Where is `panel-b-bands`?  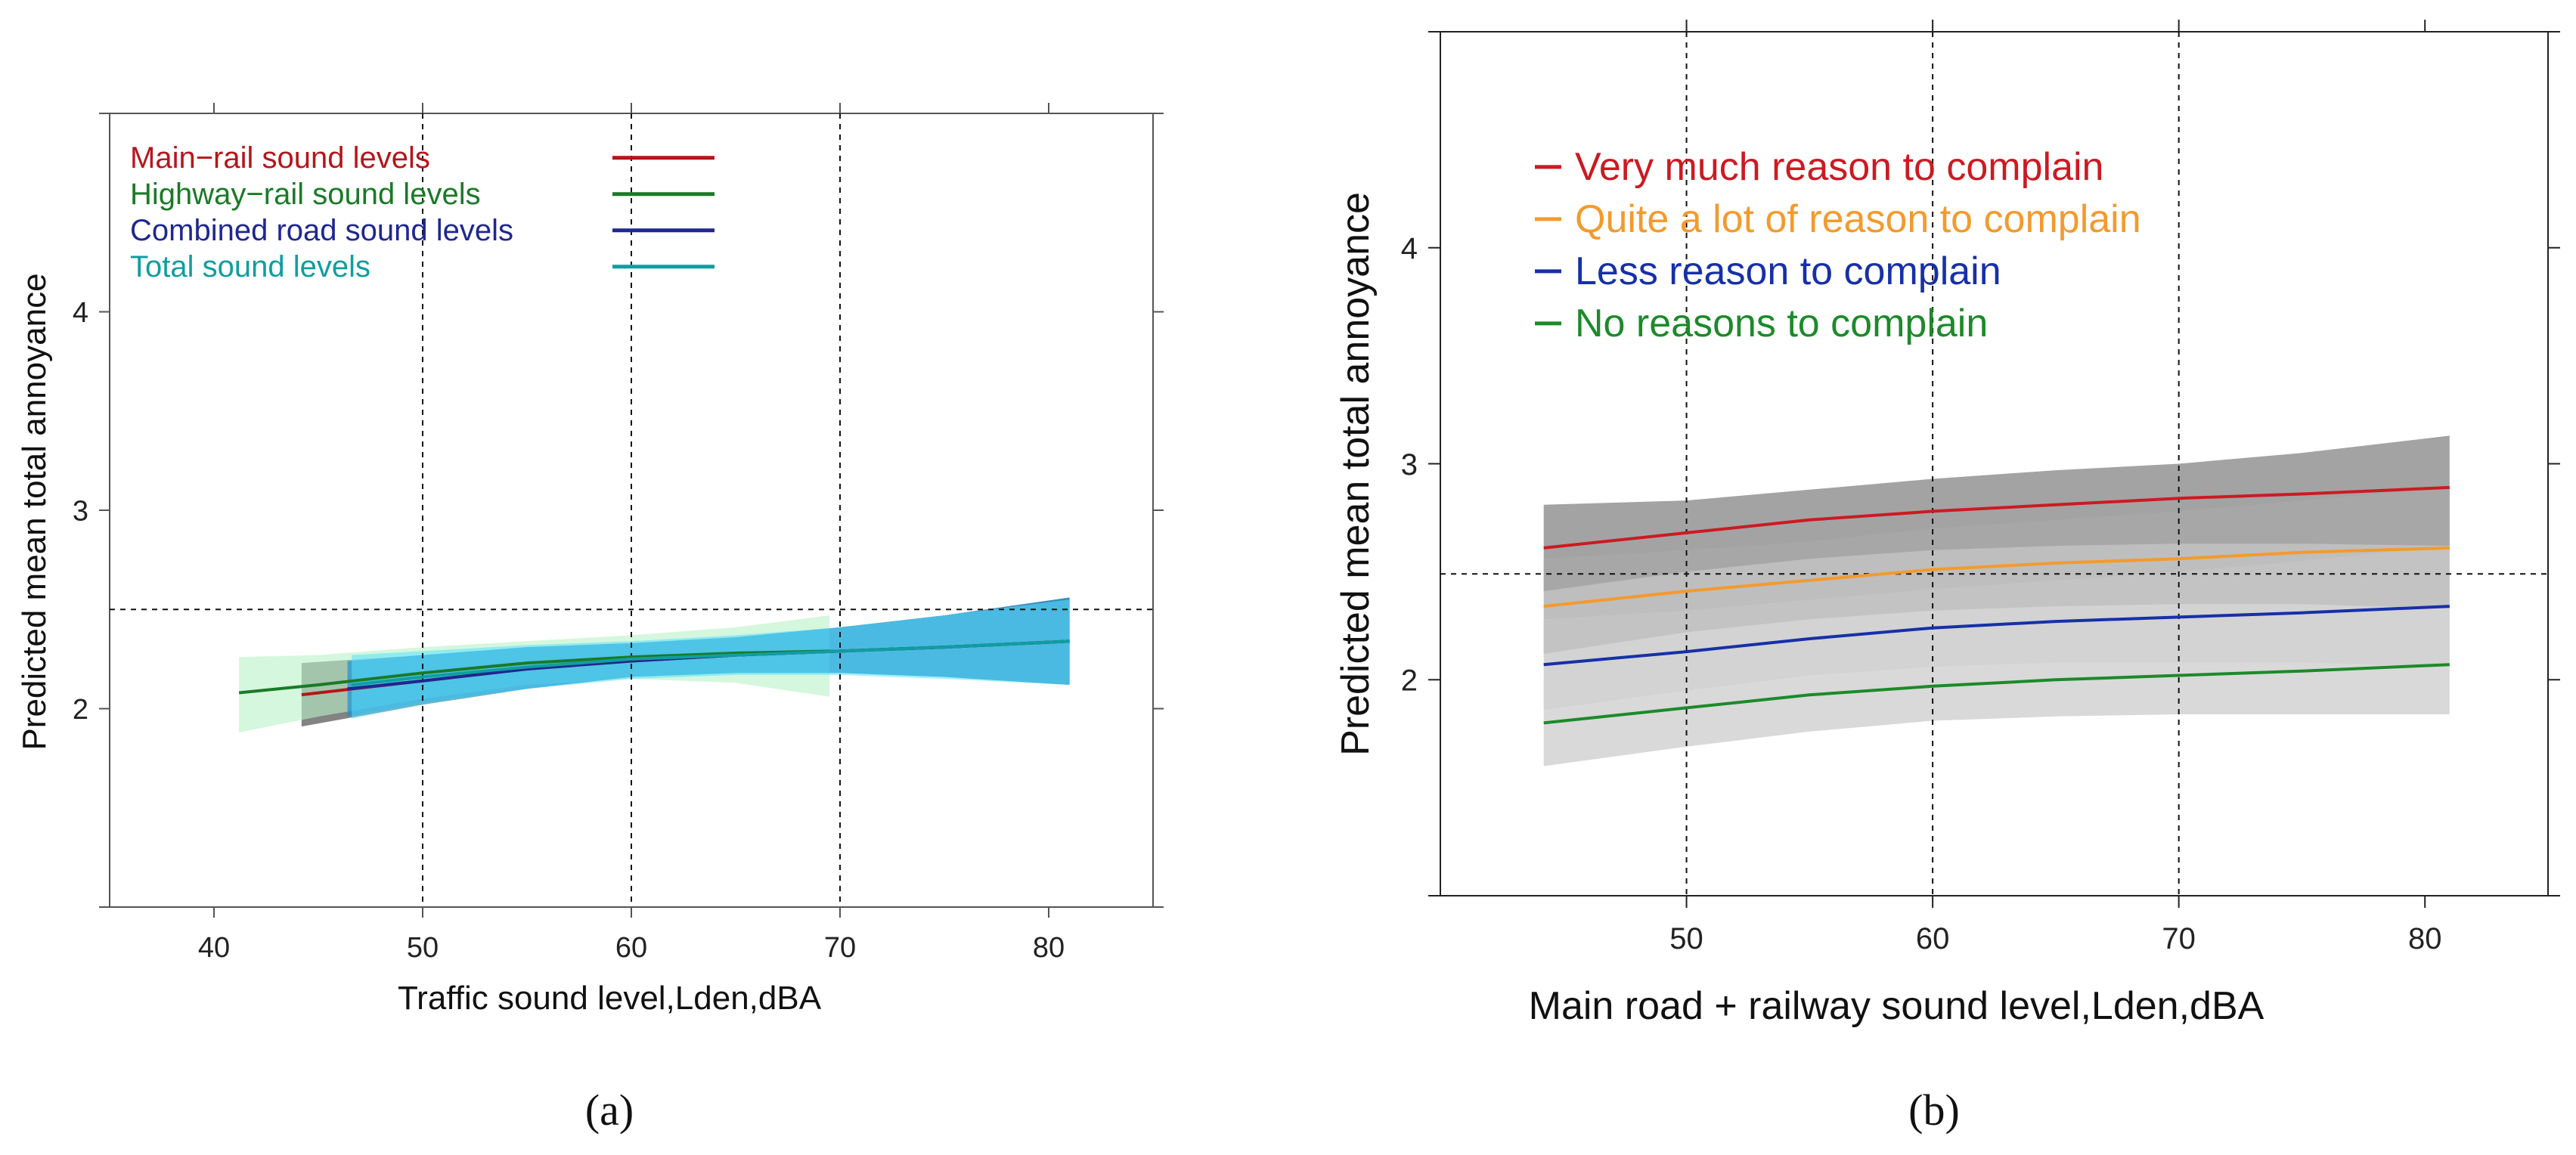 panel-b-bands is located at coordinates (1996, 600).